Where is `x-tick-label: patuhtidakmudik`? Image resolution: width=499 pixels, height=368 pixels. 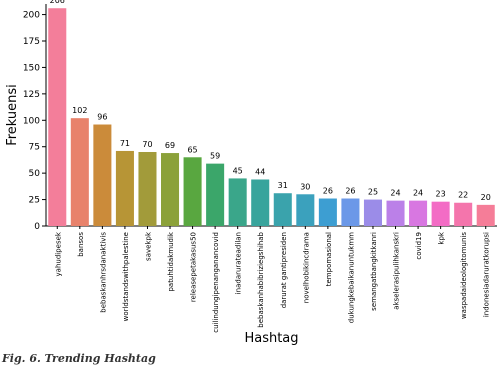 x-tick-label: patuhtidakmudik is located at coordinates (171, 261).